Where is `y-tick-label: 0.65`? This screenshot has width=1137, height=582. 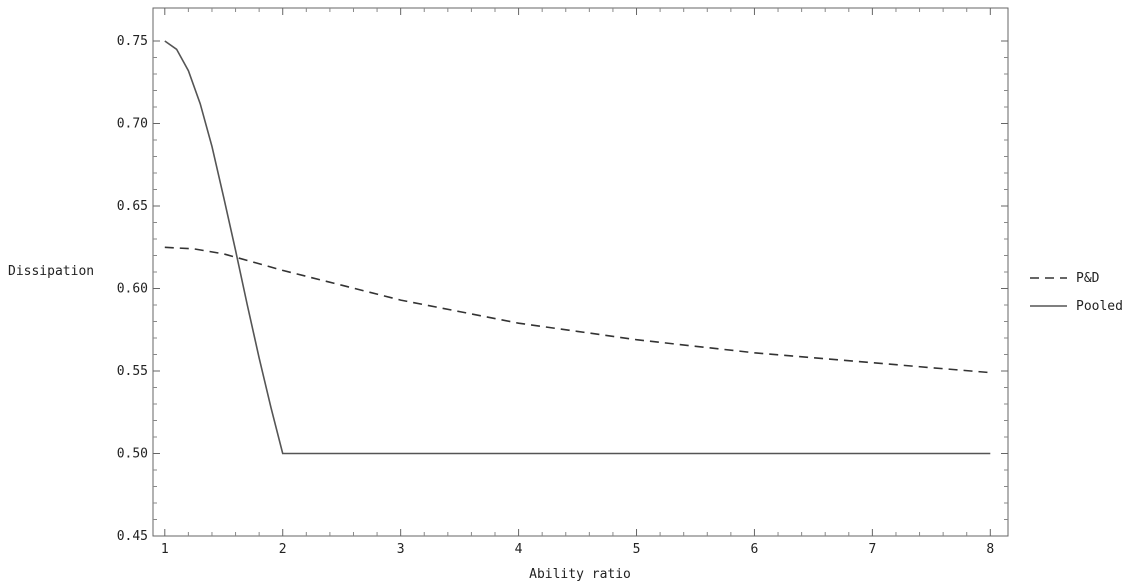 y-tick-label: 0.65 is located at coordinates (132, 206).